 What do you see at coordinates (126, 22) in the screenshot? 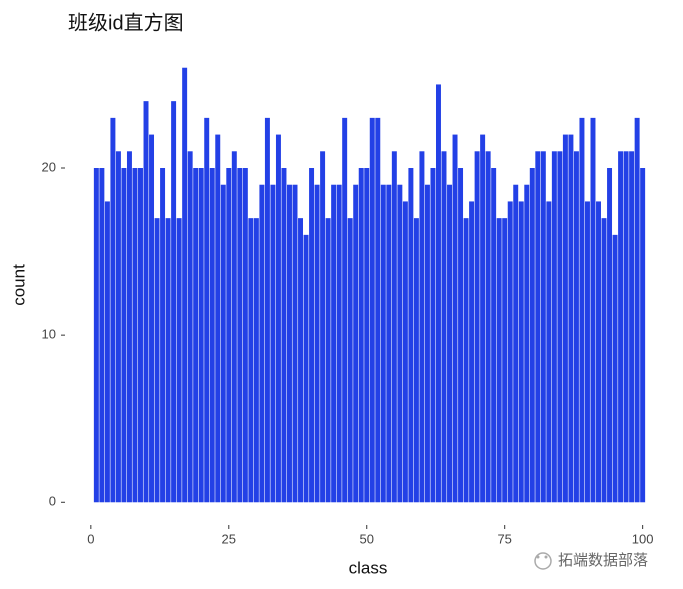
I see `chart-title: 班级id直方图` at bounding box center [126, 22].